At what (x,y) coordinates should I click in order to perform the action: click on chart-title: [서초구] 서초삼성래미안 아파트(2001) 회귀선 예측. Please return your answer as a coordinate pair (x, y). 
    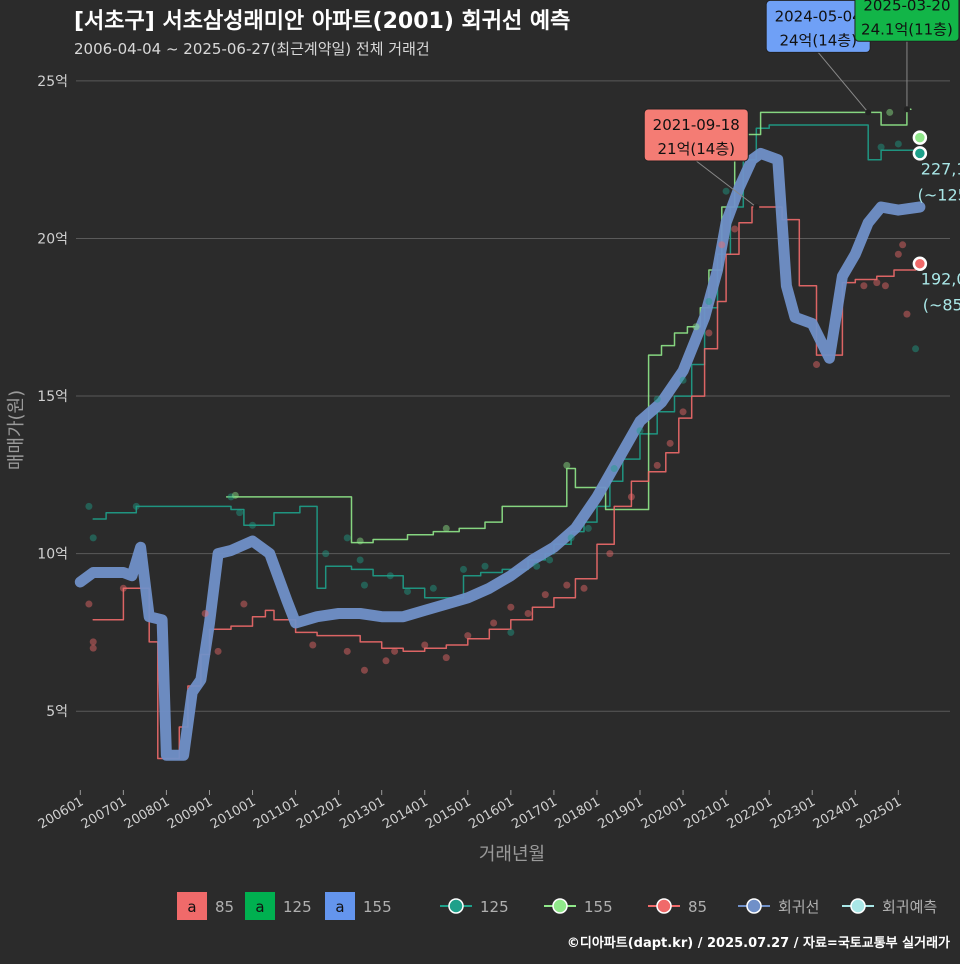
    Looking at the image, I should click on (322, 21).